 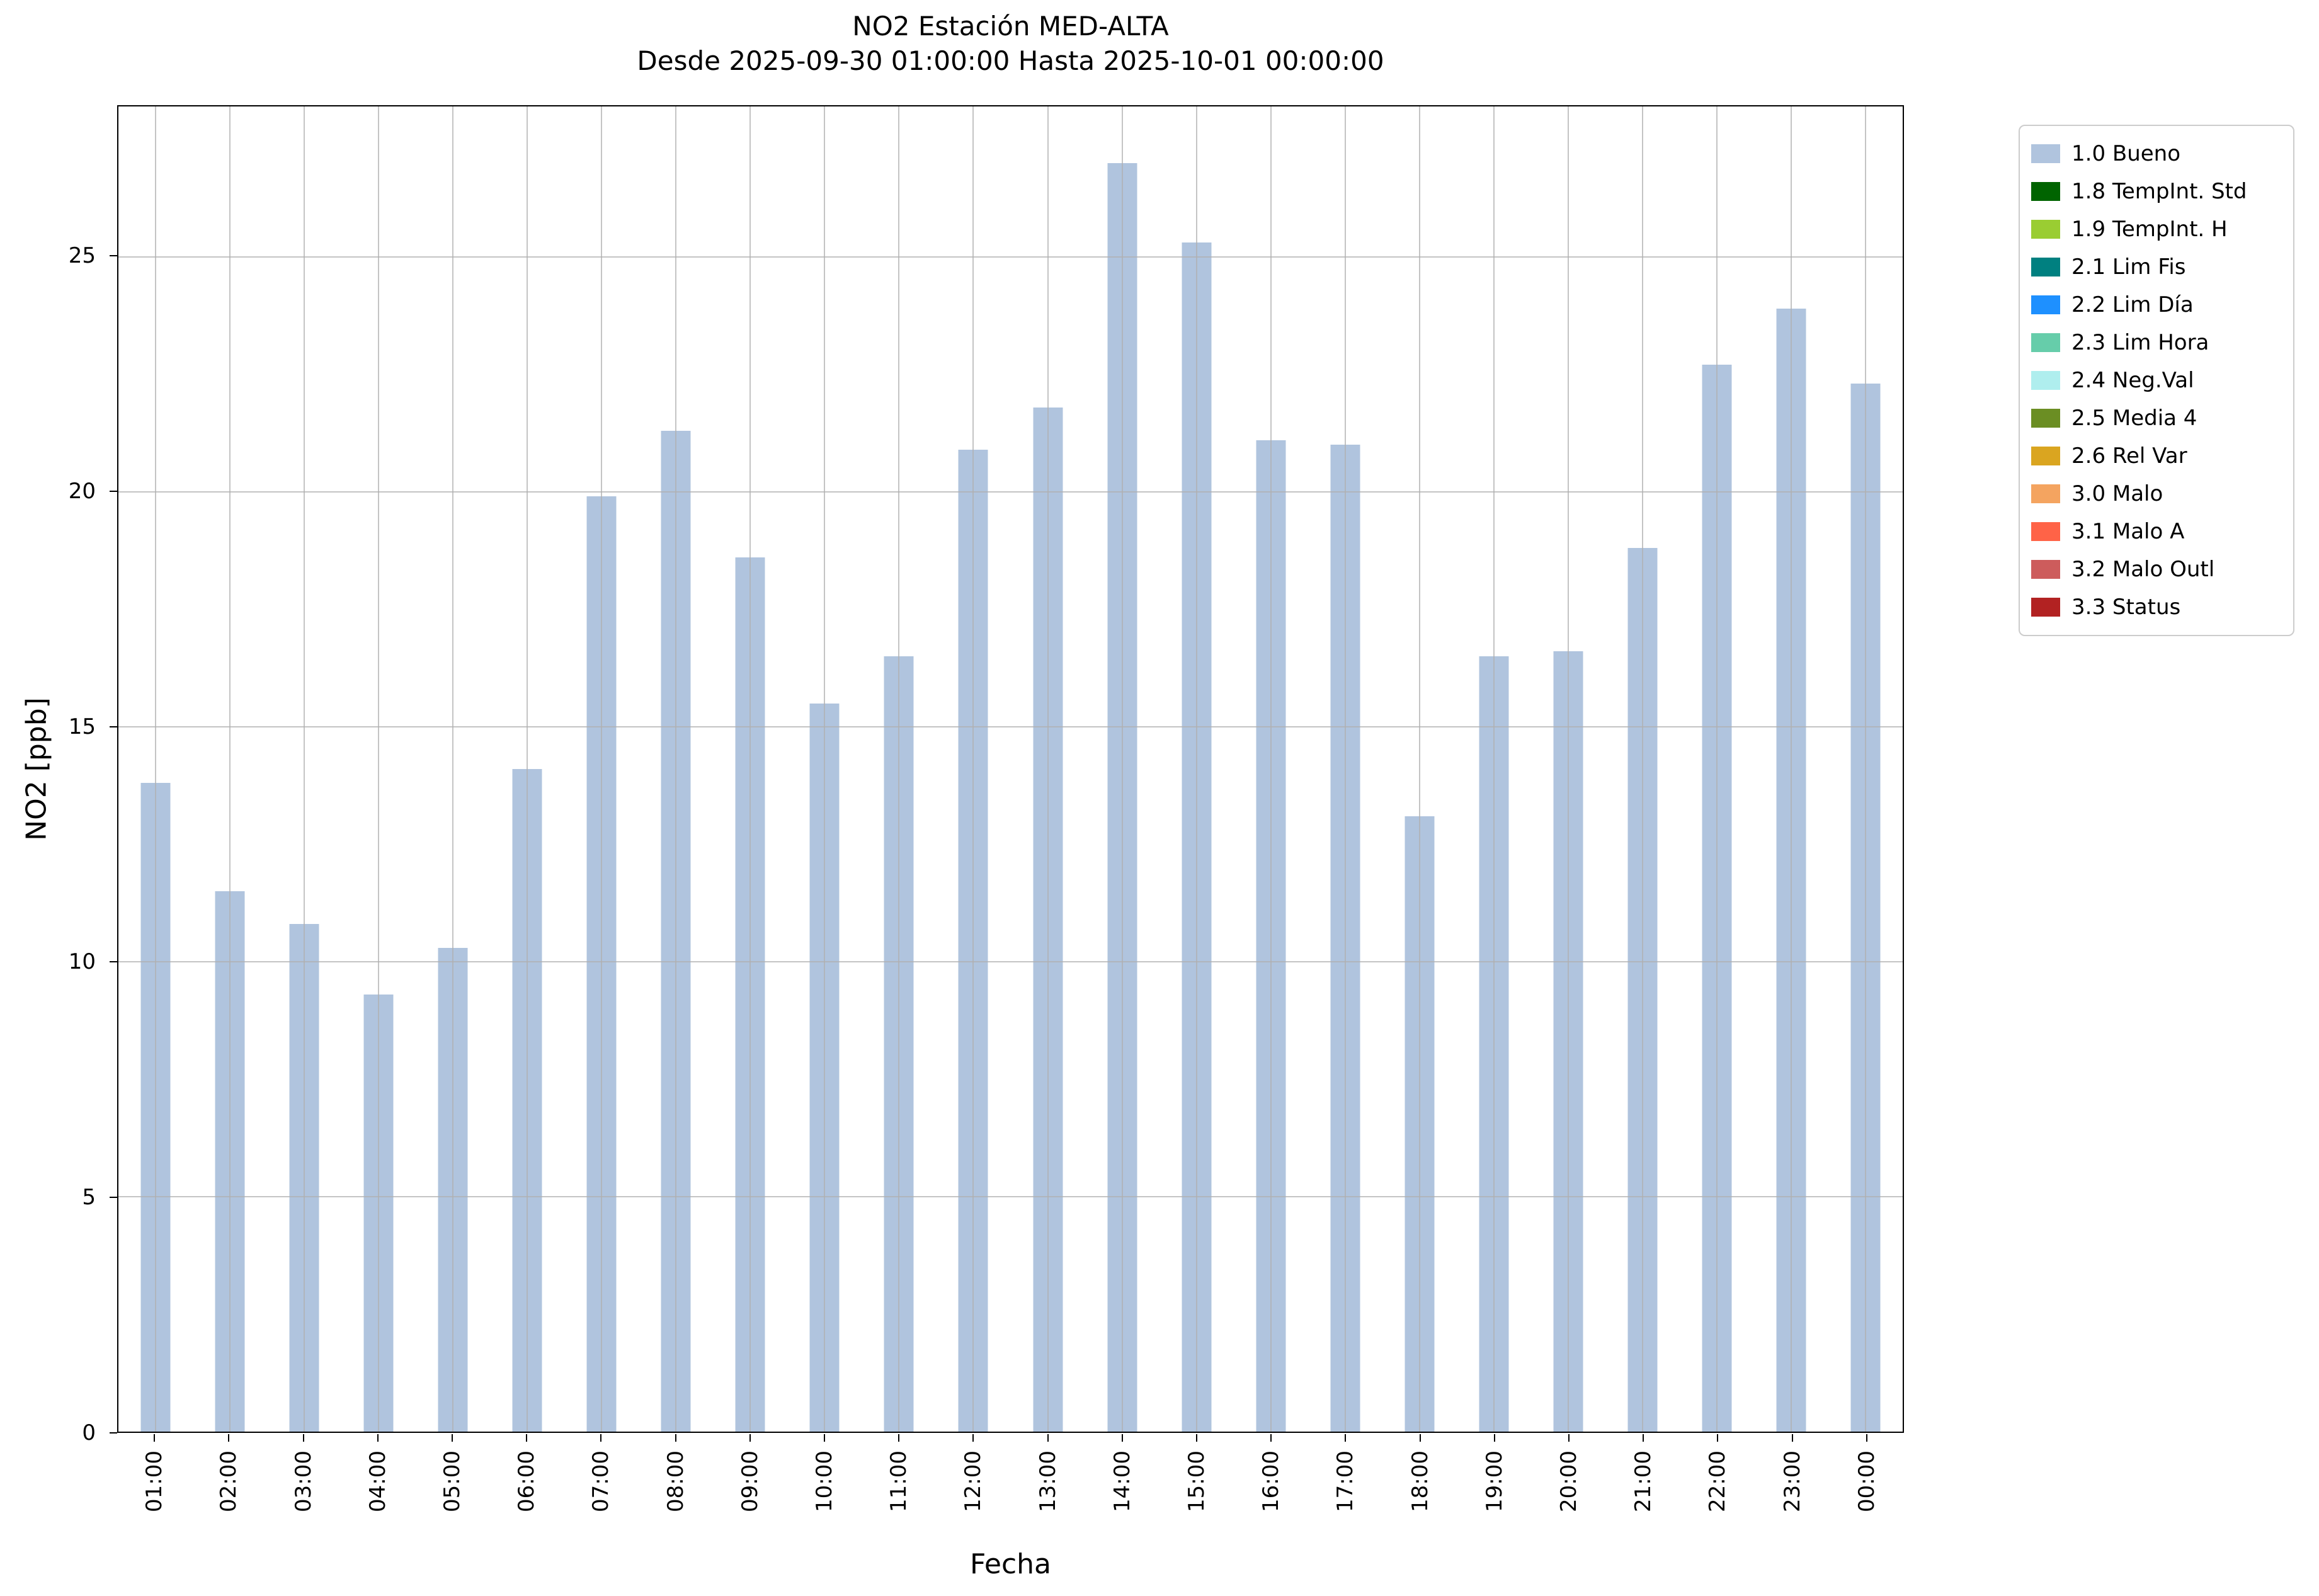 What do you see at coordinates (1197, 1481) in the screenshot?
I see `x-tick-label: 15:00` at bounding box center [1197, 1481].